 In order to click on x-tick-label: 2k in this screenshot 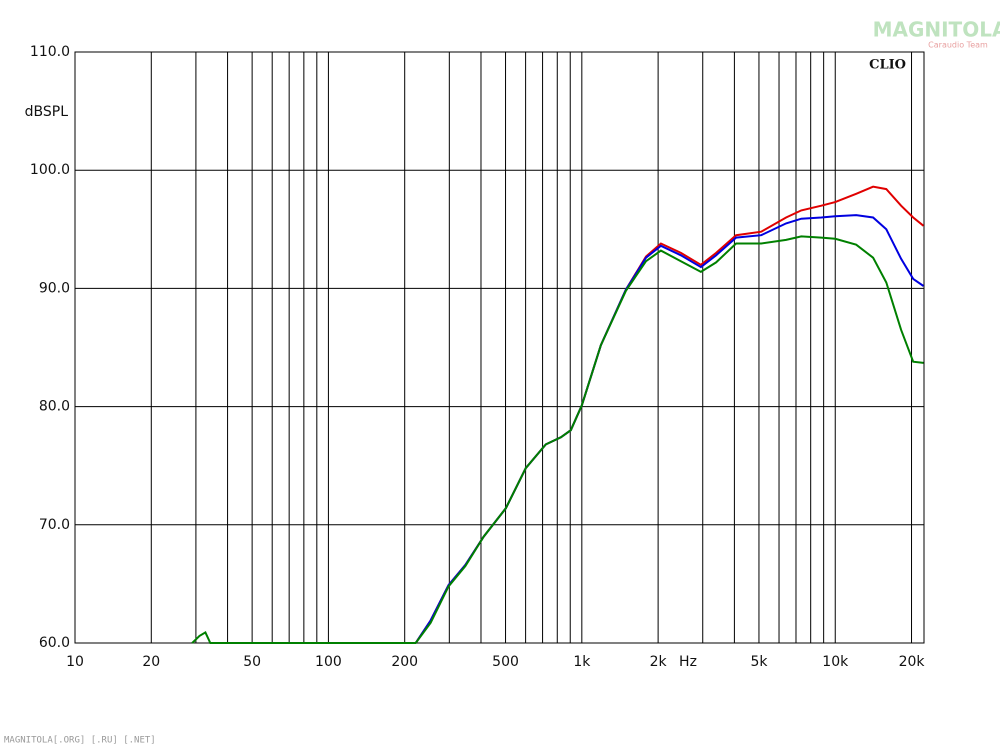, I will do `click(659, 662)`.